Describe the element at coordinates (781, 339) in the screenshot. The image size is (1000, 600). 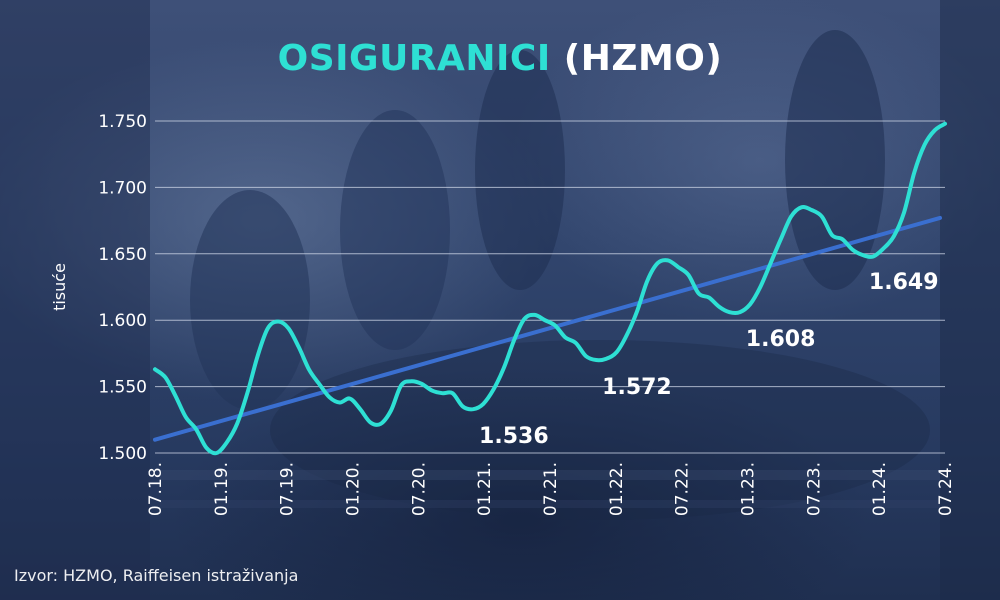
I see `data-label: 1.608` at that location.